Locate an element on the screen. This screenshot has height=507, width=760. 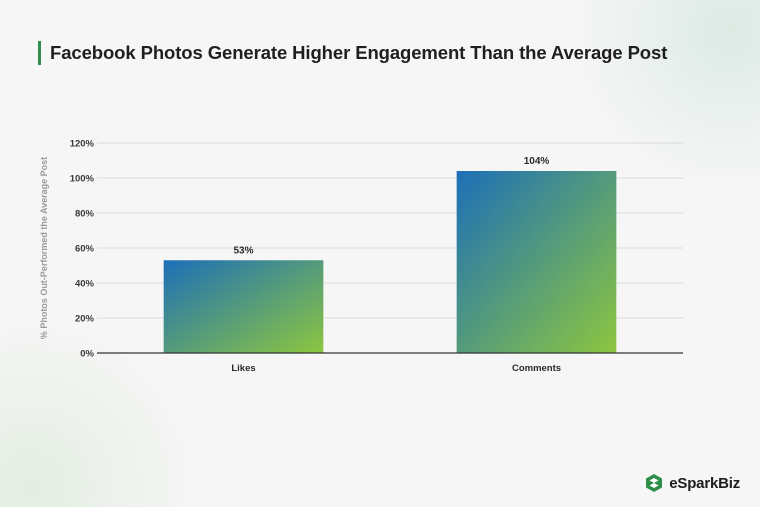
category-label-comments: Comments is located at coordinates (536, 368).